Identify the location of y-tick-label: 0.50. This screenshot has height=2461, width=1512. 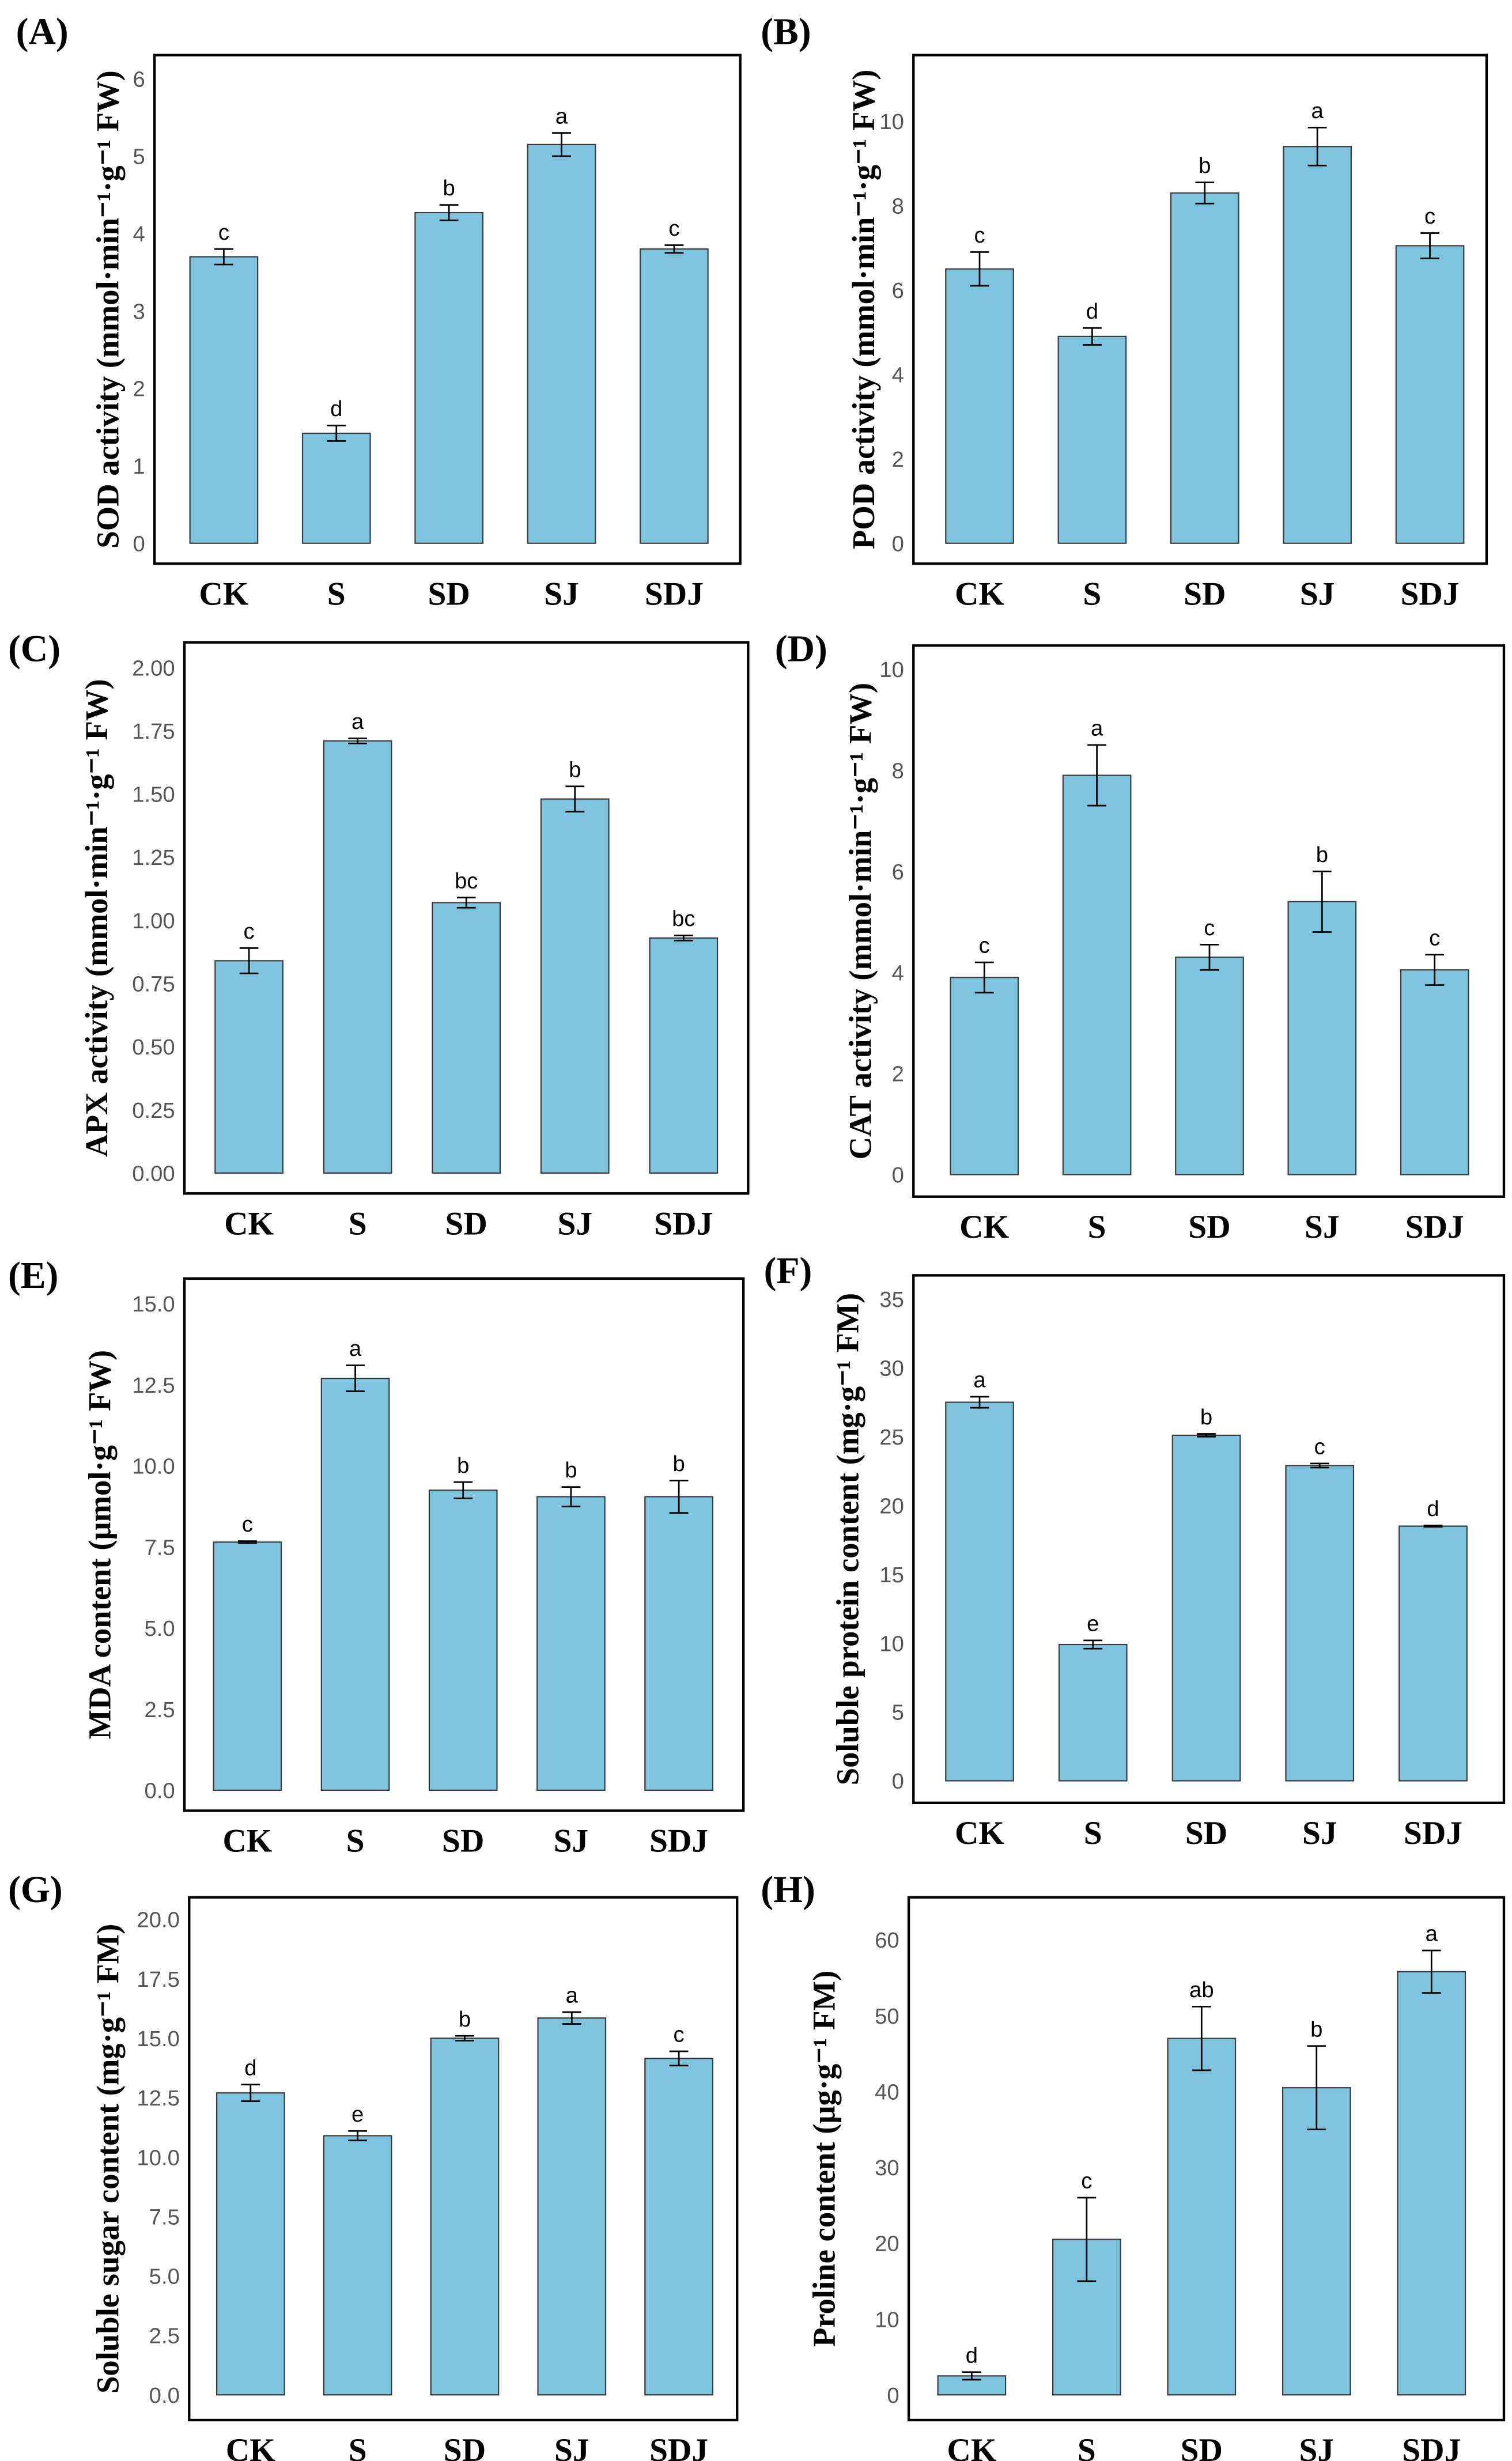
(153, 1047).